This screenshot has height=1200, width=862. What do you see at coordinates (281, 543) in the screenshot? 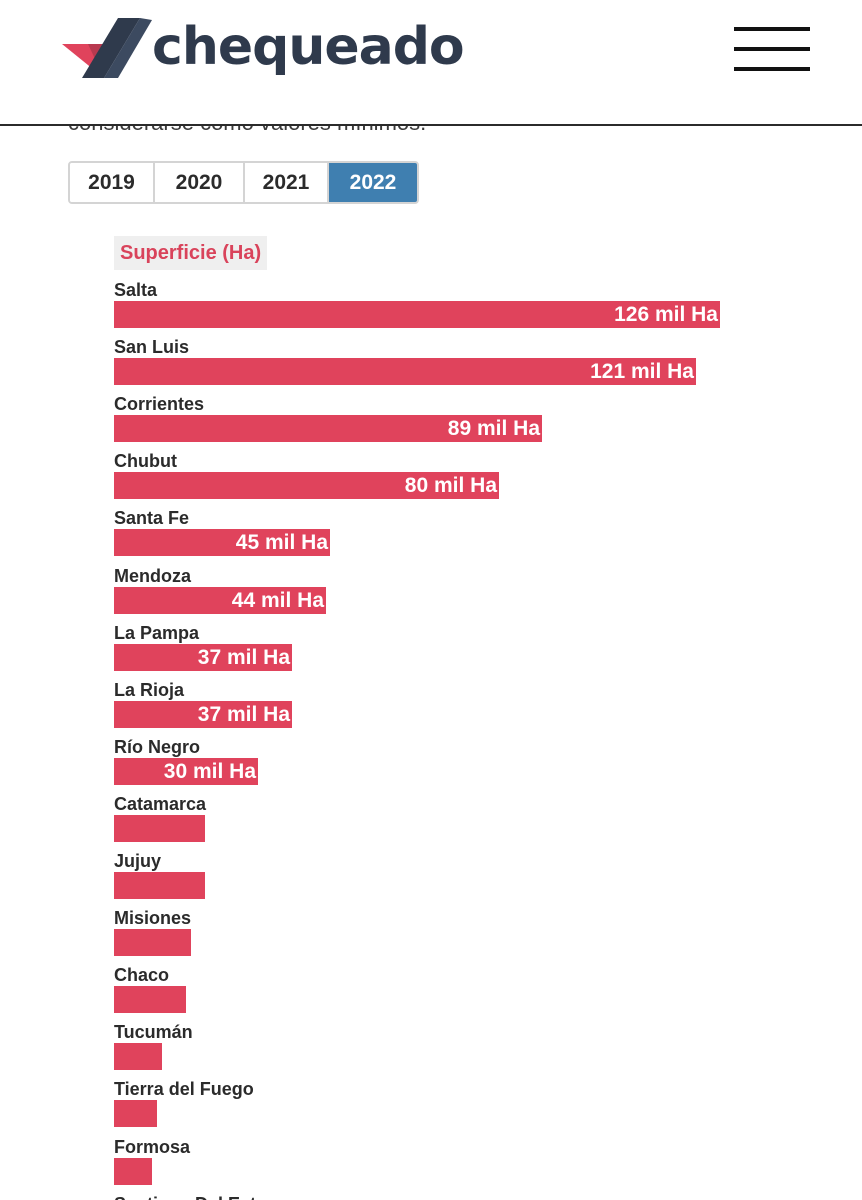
I see `bar-value-label: 45 mil Ha` at bounding box center [281, 543].